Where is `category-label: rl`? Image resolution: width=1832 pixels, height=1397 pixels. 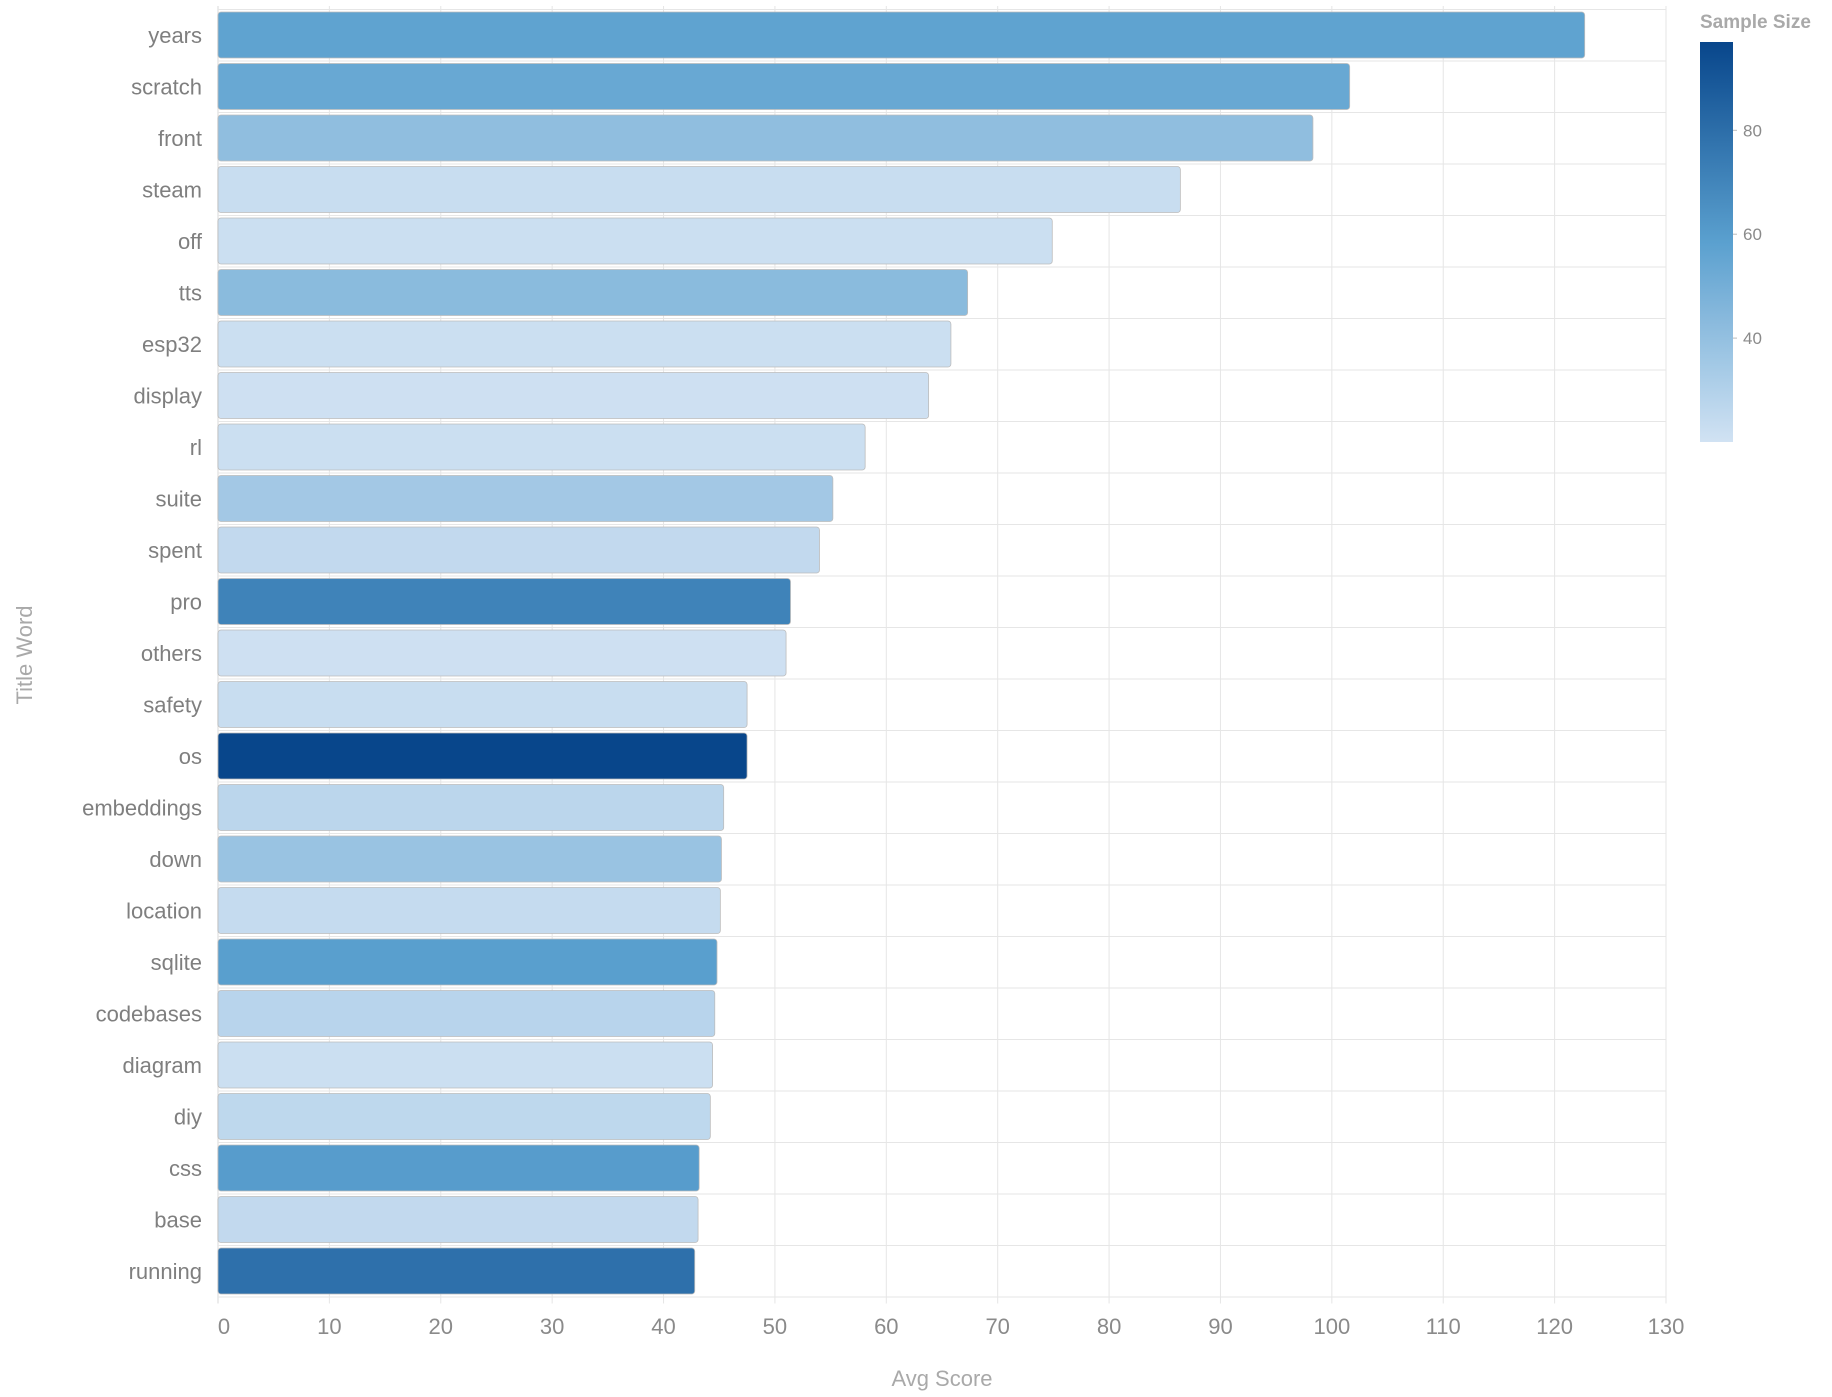 category-label: rl is located at coordinates (196, 447).